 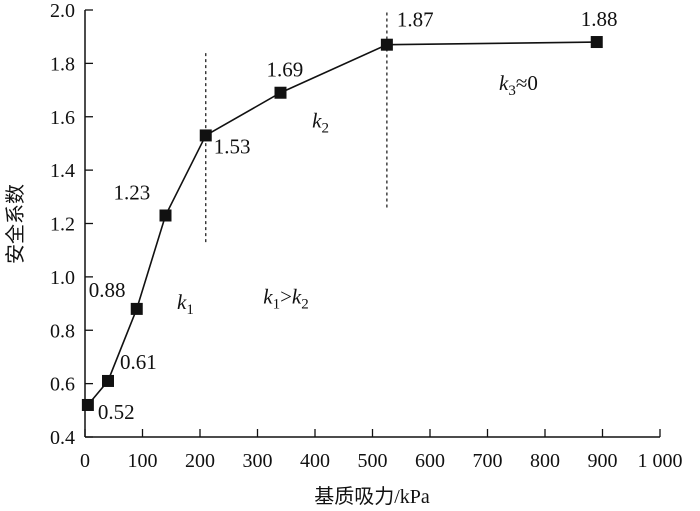 I want to click on x-tick-label: 800, so click(x=545, y=461).